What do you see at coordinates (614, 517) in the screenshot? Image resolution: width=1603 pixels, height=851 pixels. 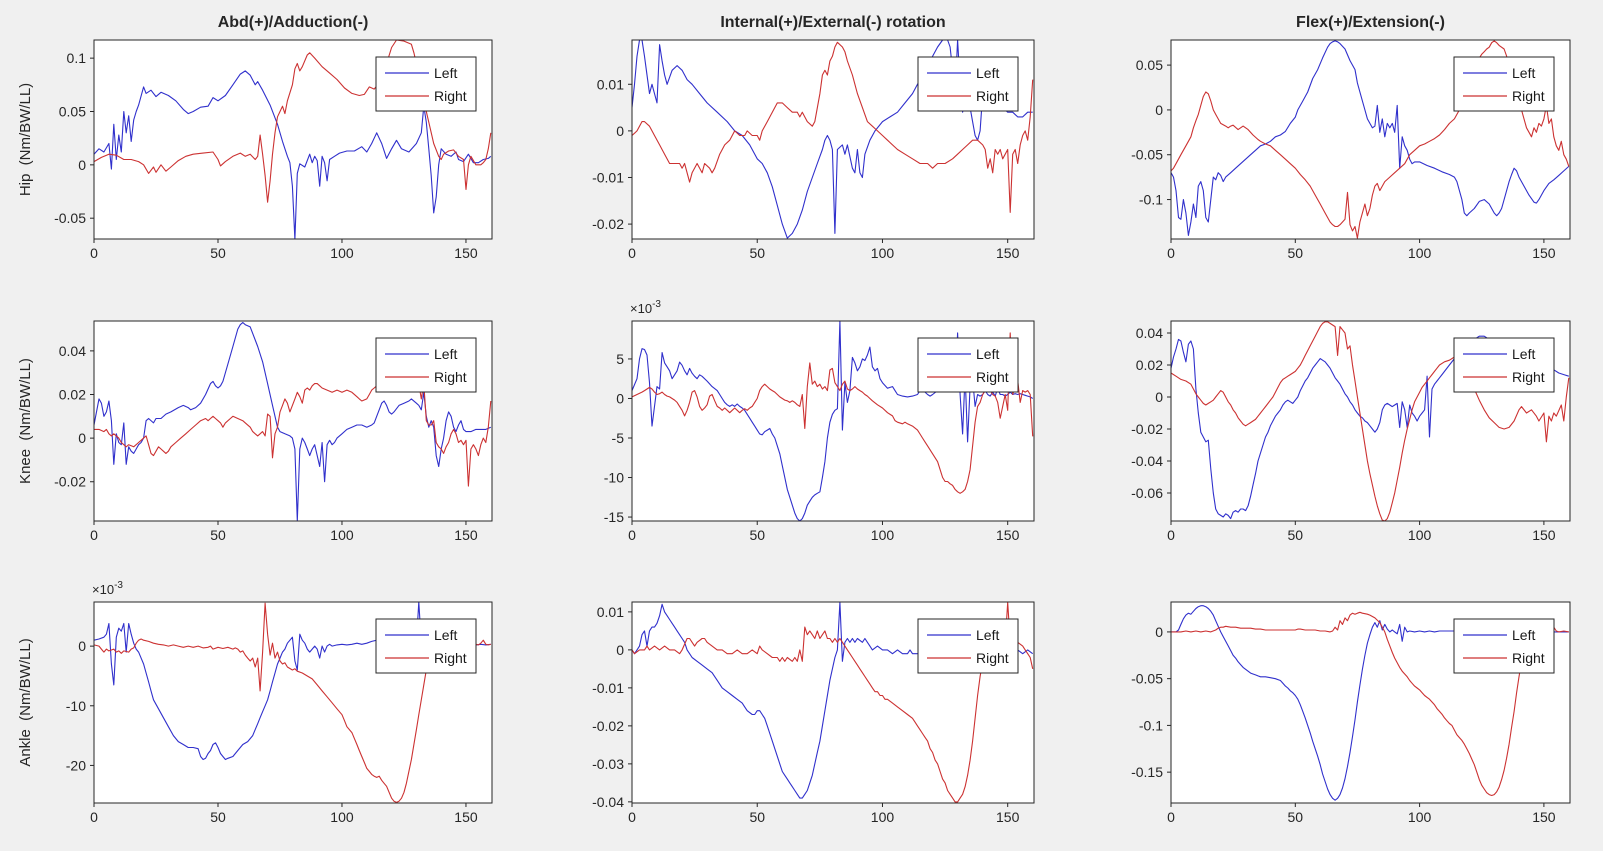 I see `y-tick-label: -15` at bounding box center [614, 517].